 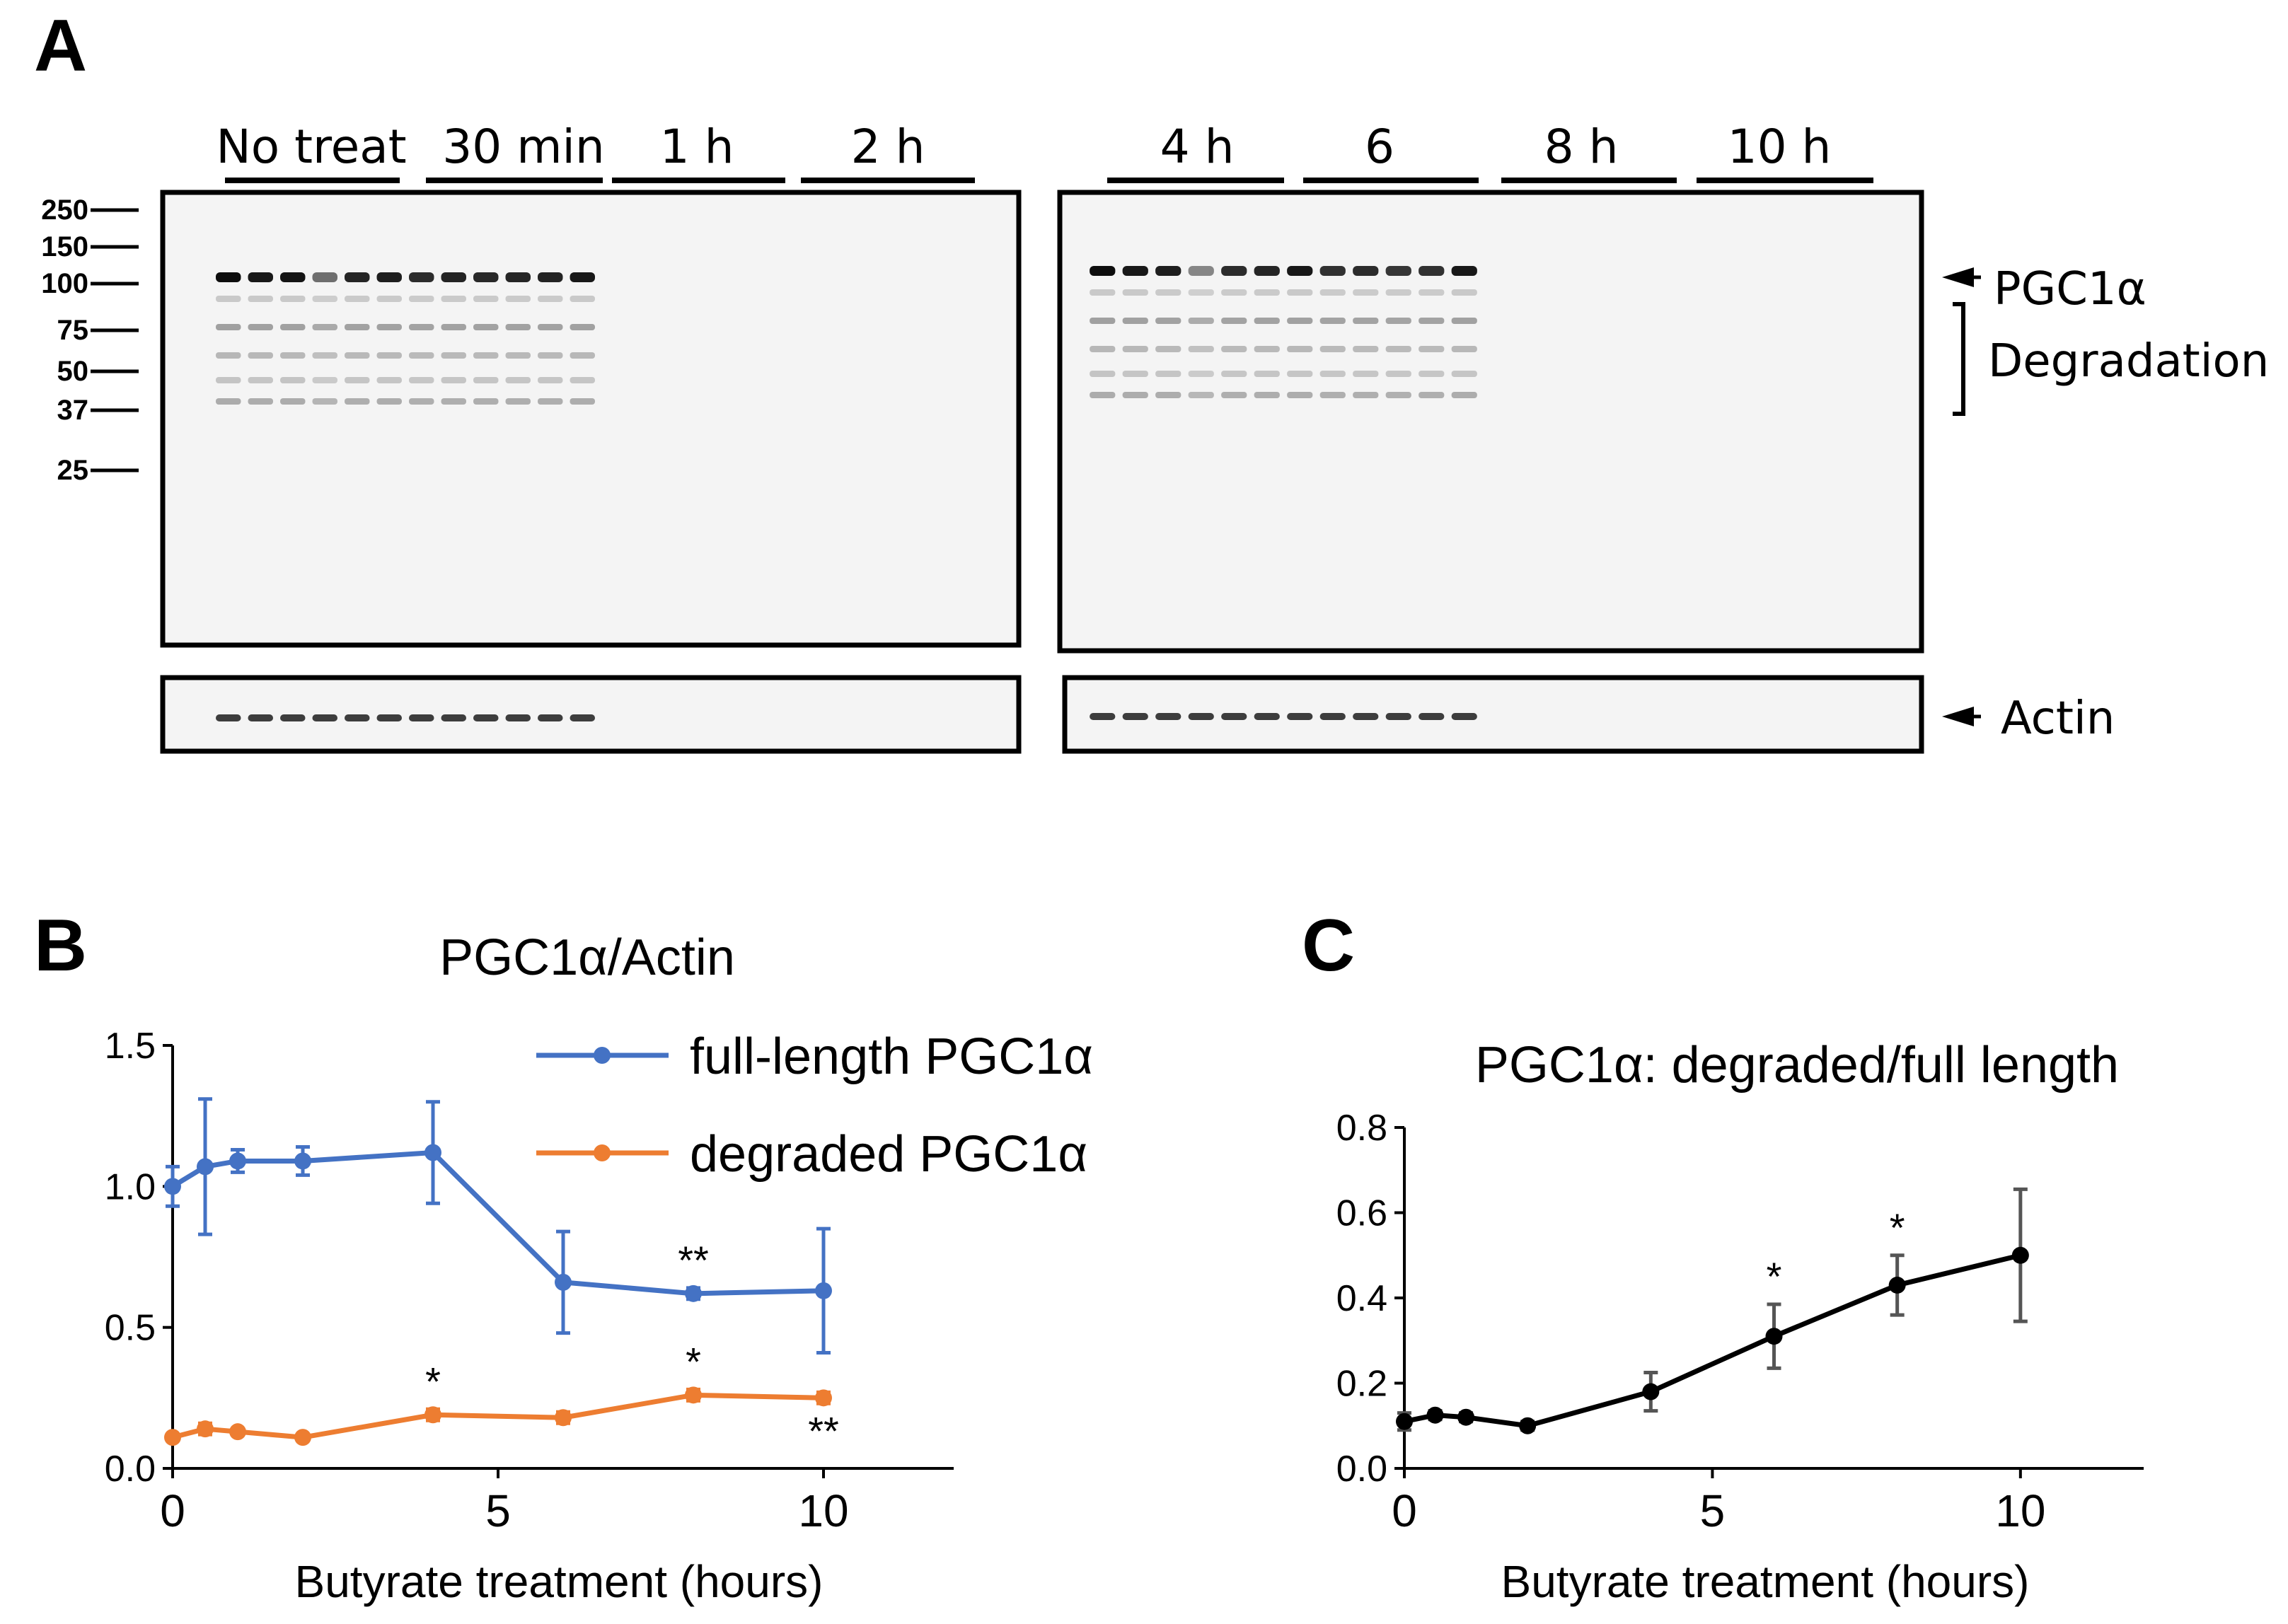 What do you see at coordinates (697, 147) in the screenshot?
I see `lane-label-1-h: 1 h` at bounding box center [697, 147].